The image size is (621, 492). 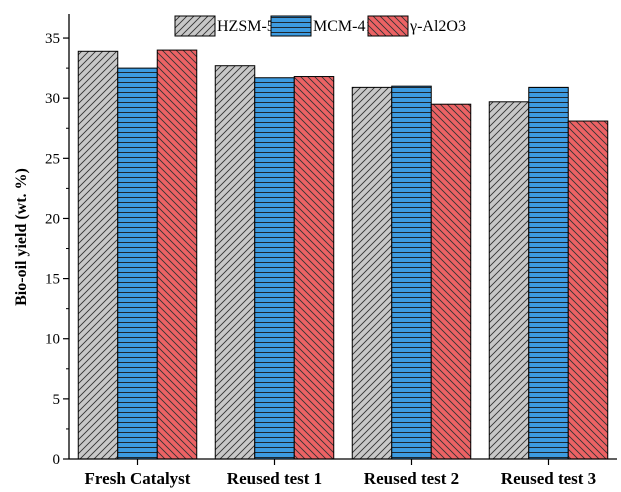 I want to click on legend: HZSM-5 MCM-41 γ-Al2O3, so click(x=320, y=26).